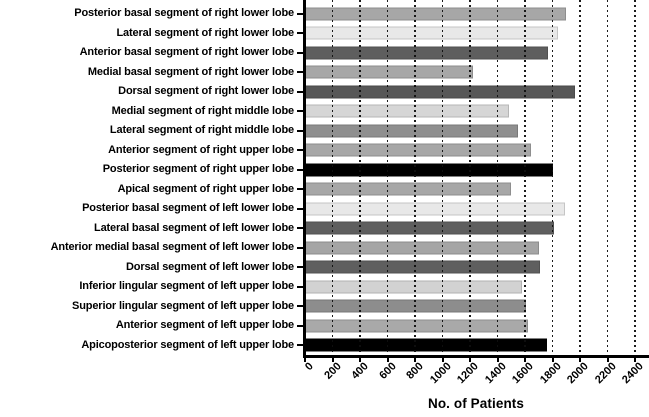 Image resolution: width=649 pixels, height=417 pixels. I want to click on x-axis-tick-label: 2200, so click(605, 373).